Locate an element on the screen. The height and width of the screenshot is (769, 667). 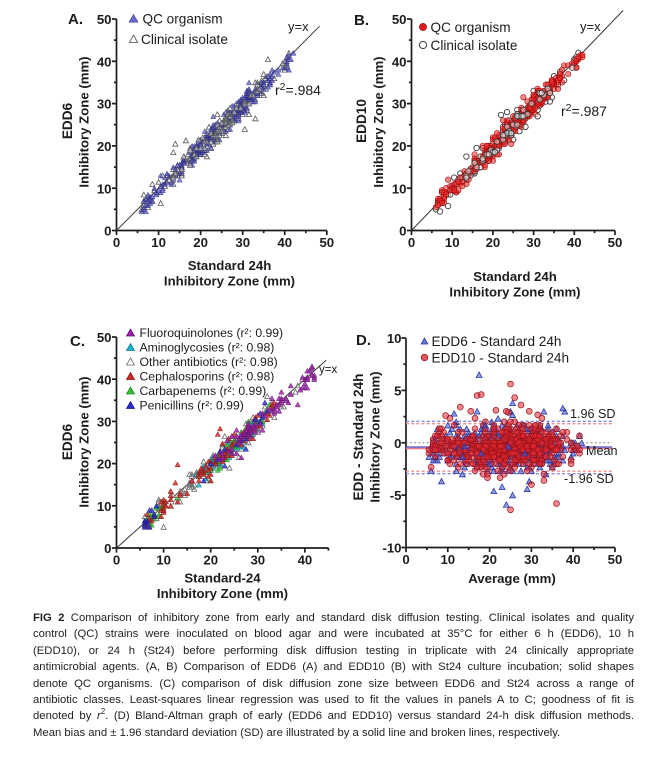
svg-text: r2=.987 is located at coordinates (584, 110).